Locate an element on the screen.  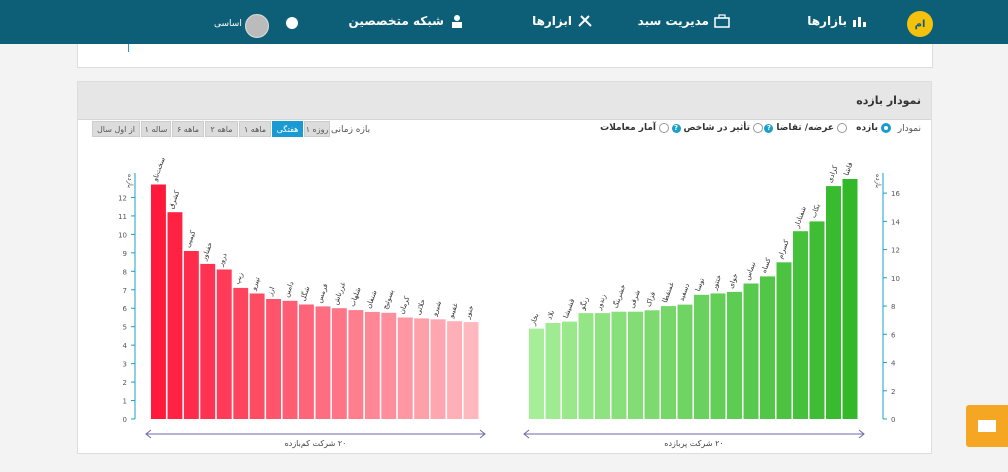
radio-index-impact: تأثیر در شاخص ? is located at coordinates (717, 128).